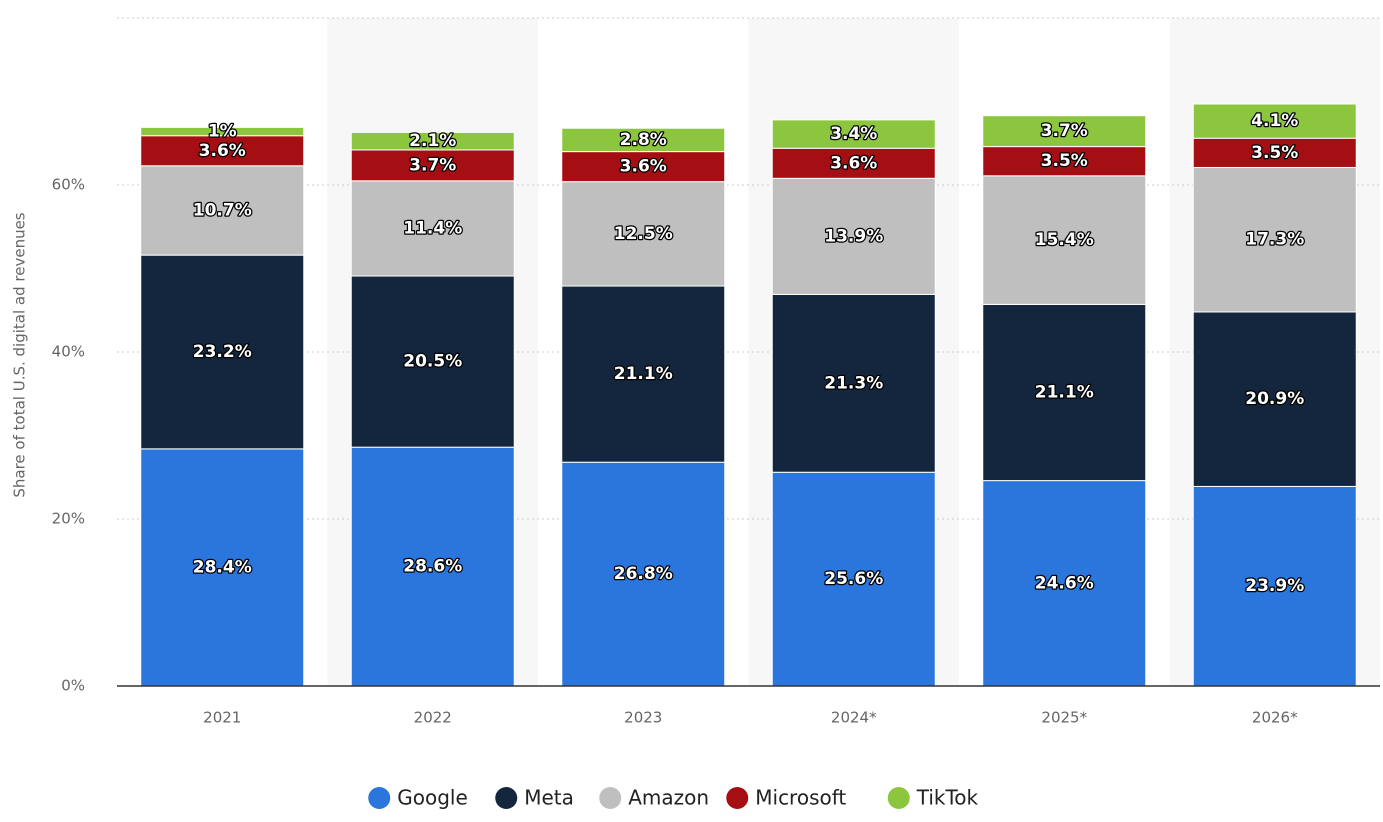 The height and width of the screenshot is (822, 1383). What do you see at coordinates (432, 798) in the screenshot?
I see `legend-label: Google` at bounding box center [432, 798].